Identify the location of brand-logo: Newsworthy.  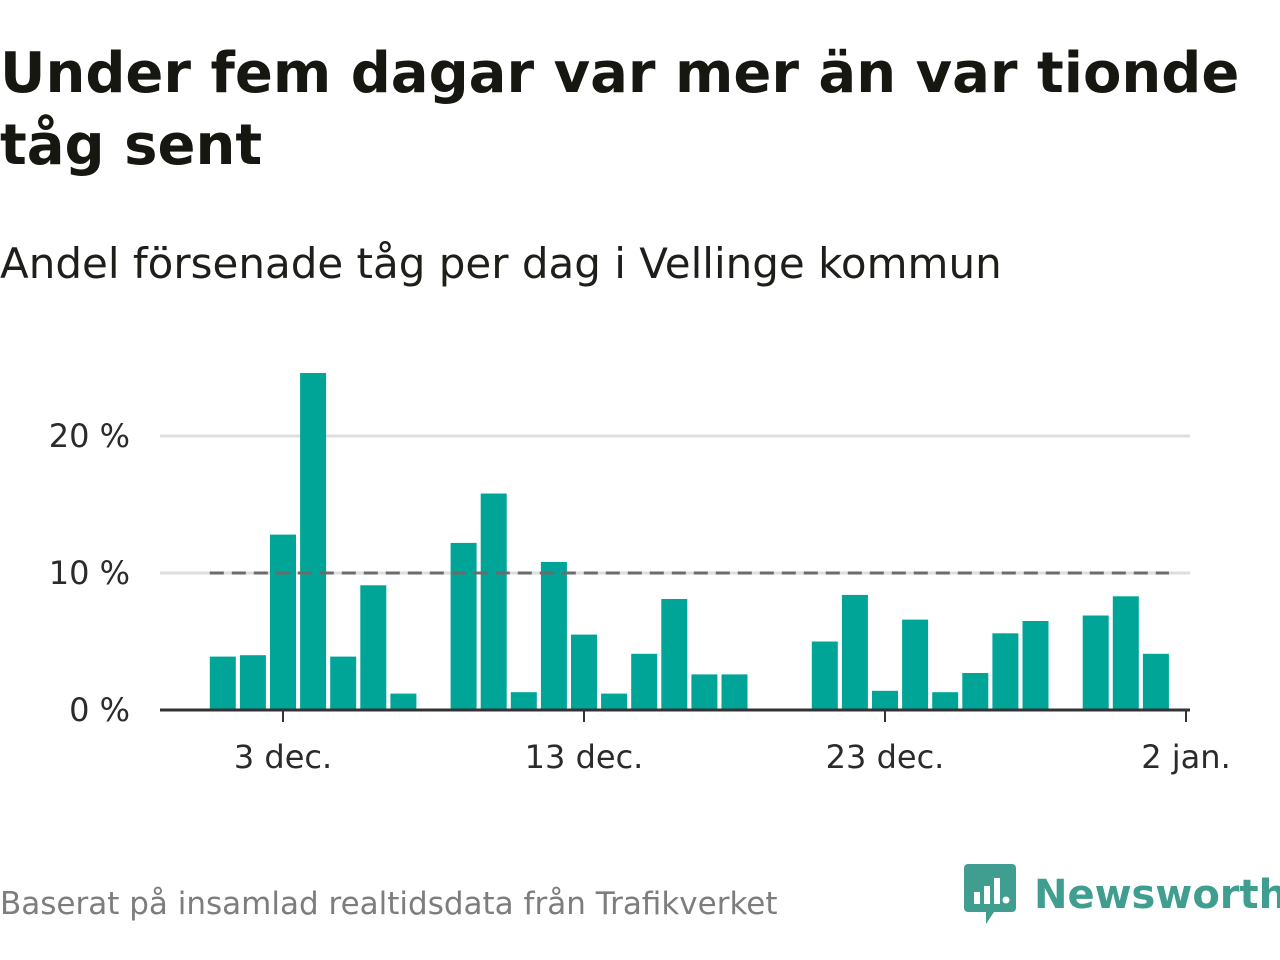
(1122, 895).